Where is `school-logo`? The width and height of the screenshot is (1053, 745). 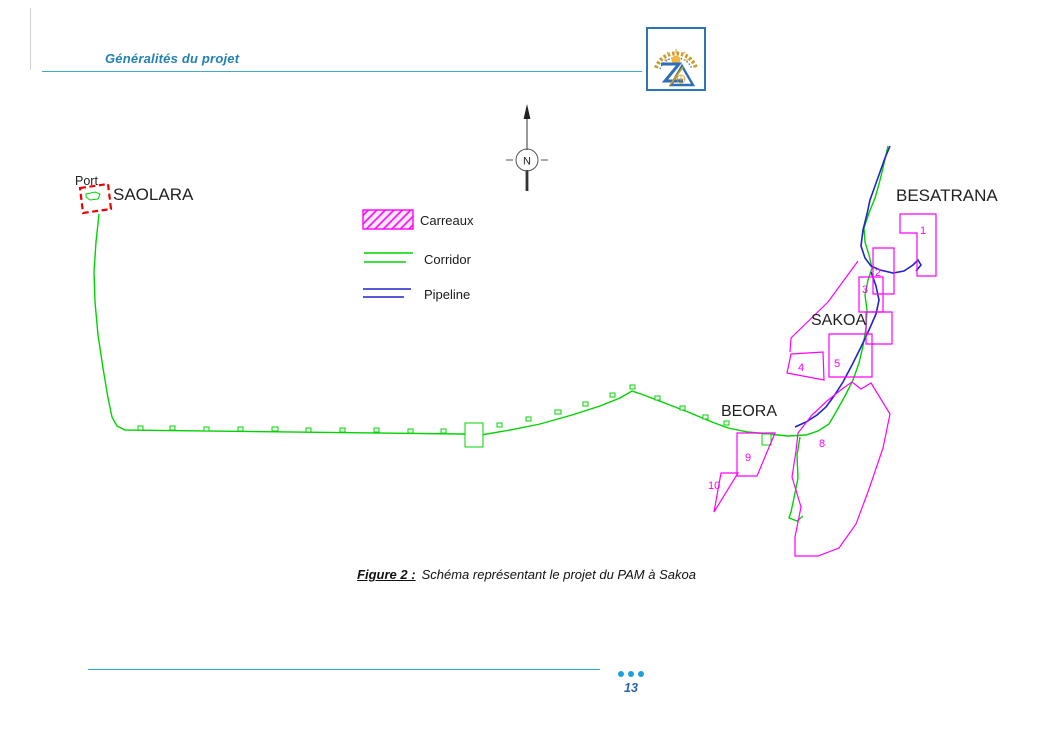
school-logo is located at coordinates (676, 59).